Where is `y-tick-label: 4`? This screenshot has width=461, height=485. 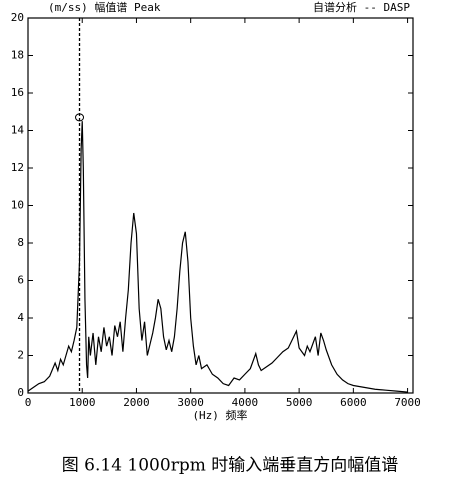
y-tick-label: 4 is located at coordinates (20, 317).